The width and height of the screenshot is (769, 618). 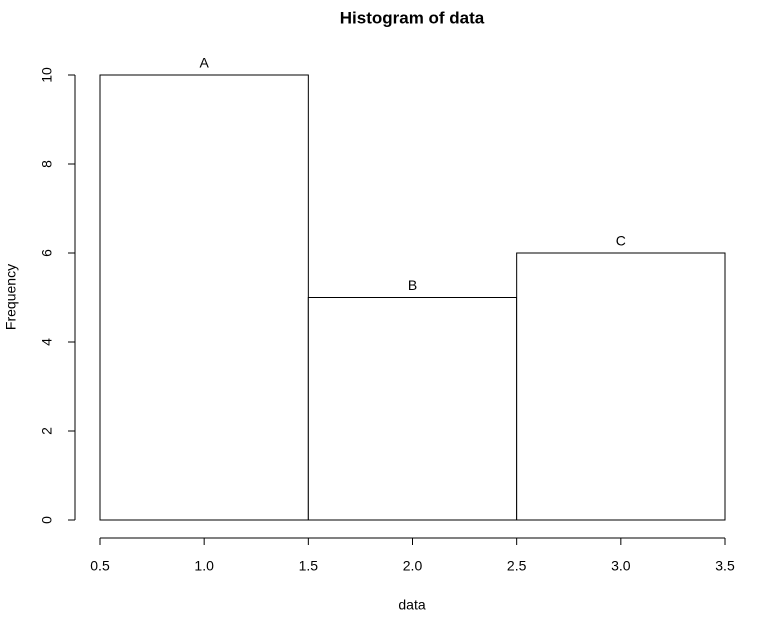 What do you see at coordinates (47, 431) in the screenshot?
I see `y-tick-label: 2` at bounding box center [47, 431].